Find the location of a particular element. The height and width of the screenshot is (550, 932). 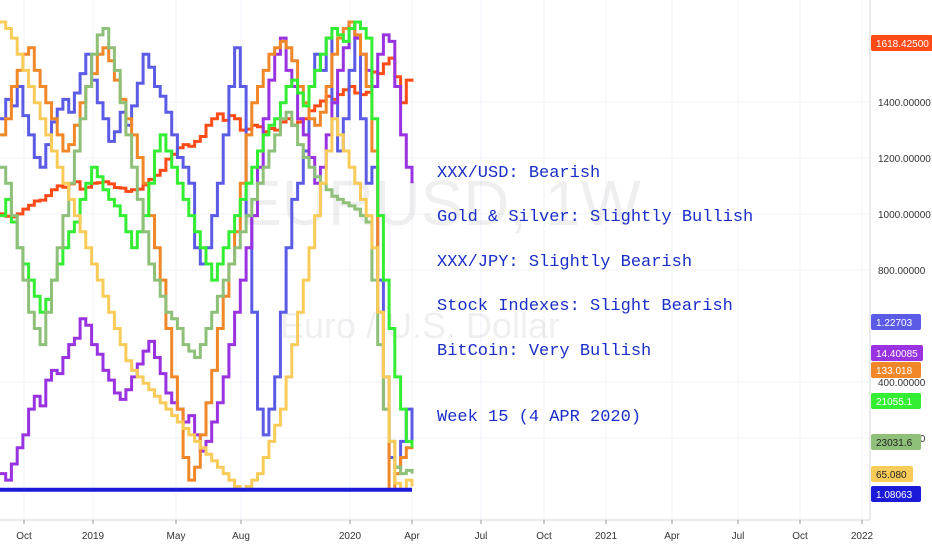

price-tick-label: 1200.00000 is located at coordinates (904, 159).